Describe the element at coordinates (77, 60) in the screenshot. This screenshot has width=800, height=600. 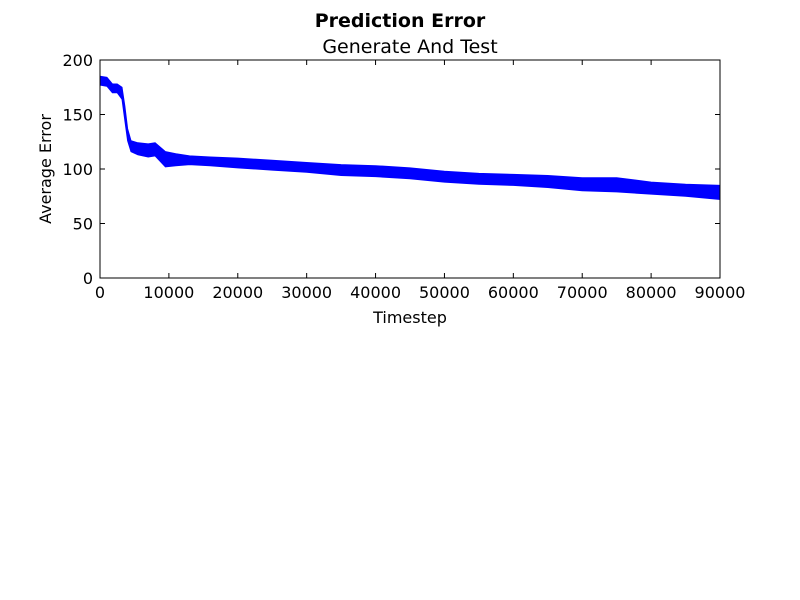
I see `y-tick-label: 200` at that location.